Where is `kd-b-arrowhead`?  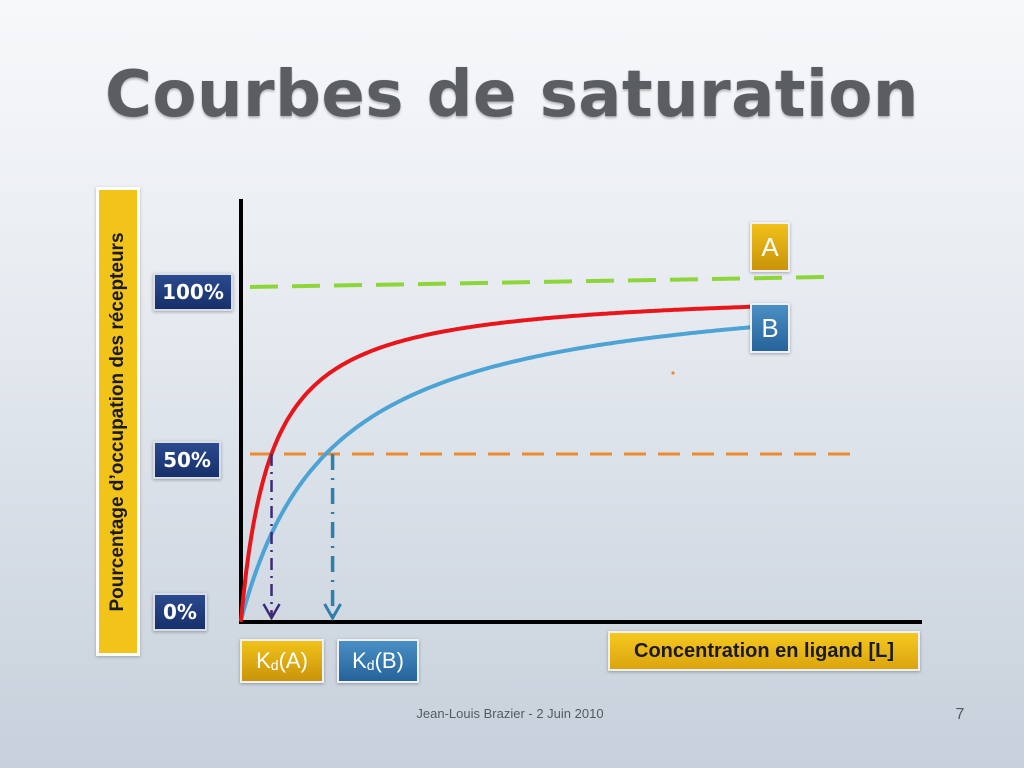
kd-b-arrowhead is located at coordinates (332, 612).